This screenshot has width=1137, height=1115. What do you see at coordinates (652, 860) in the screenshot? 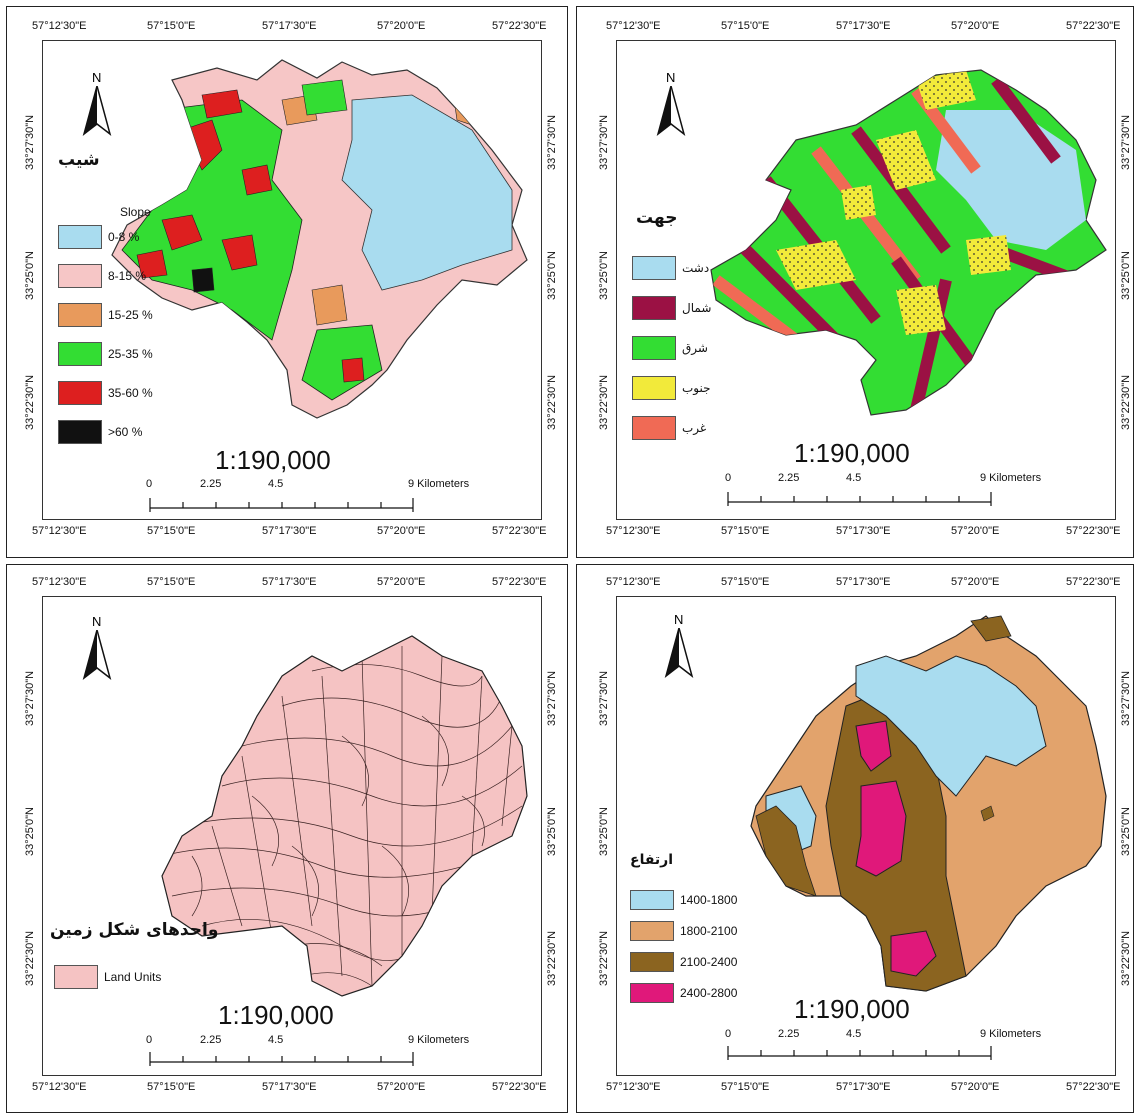
I see `elevation-title: ارتفاع` at bounding box center [652, 860].